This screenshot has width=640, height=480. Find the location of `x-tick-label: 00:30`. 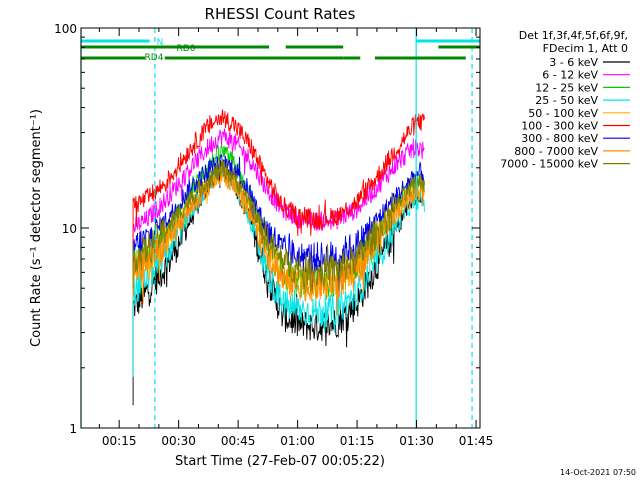

x-tick-label: 00:30 is located at coordinates (178, 441).